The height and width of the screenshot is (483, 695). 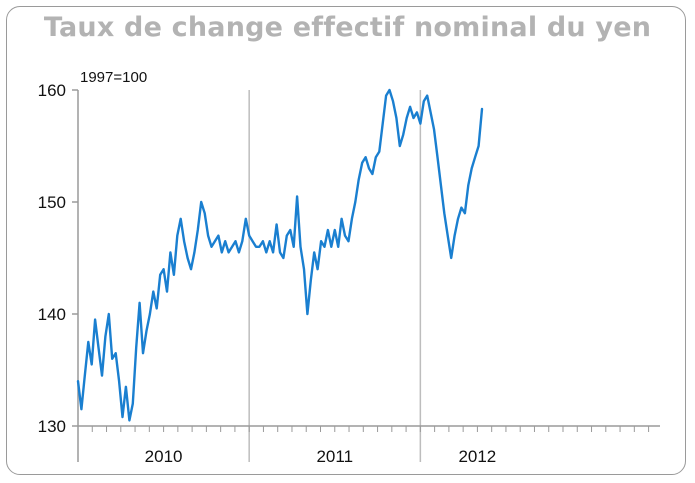 What do you see at coordinates (164, 456) in the screenshot?
I see `x-year-label-2010: 2010` at bounding box center [164, 456].